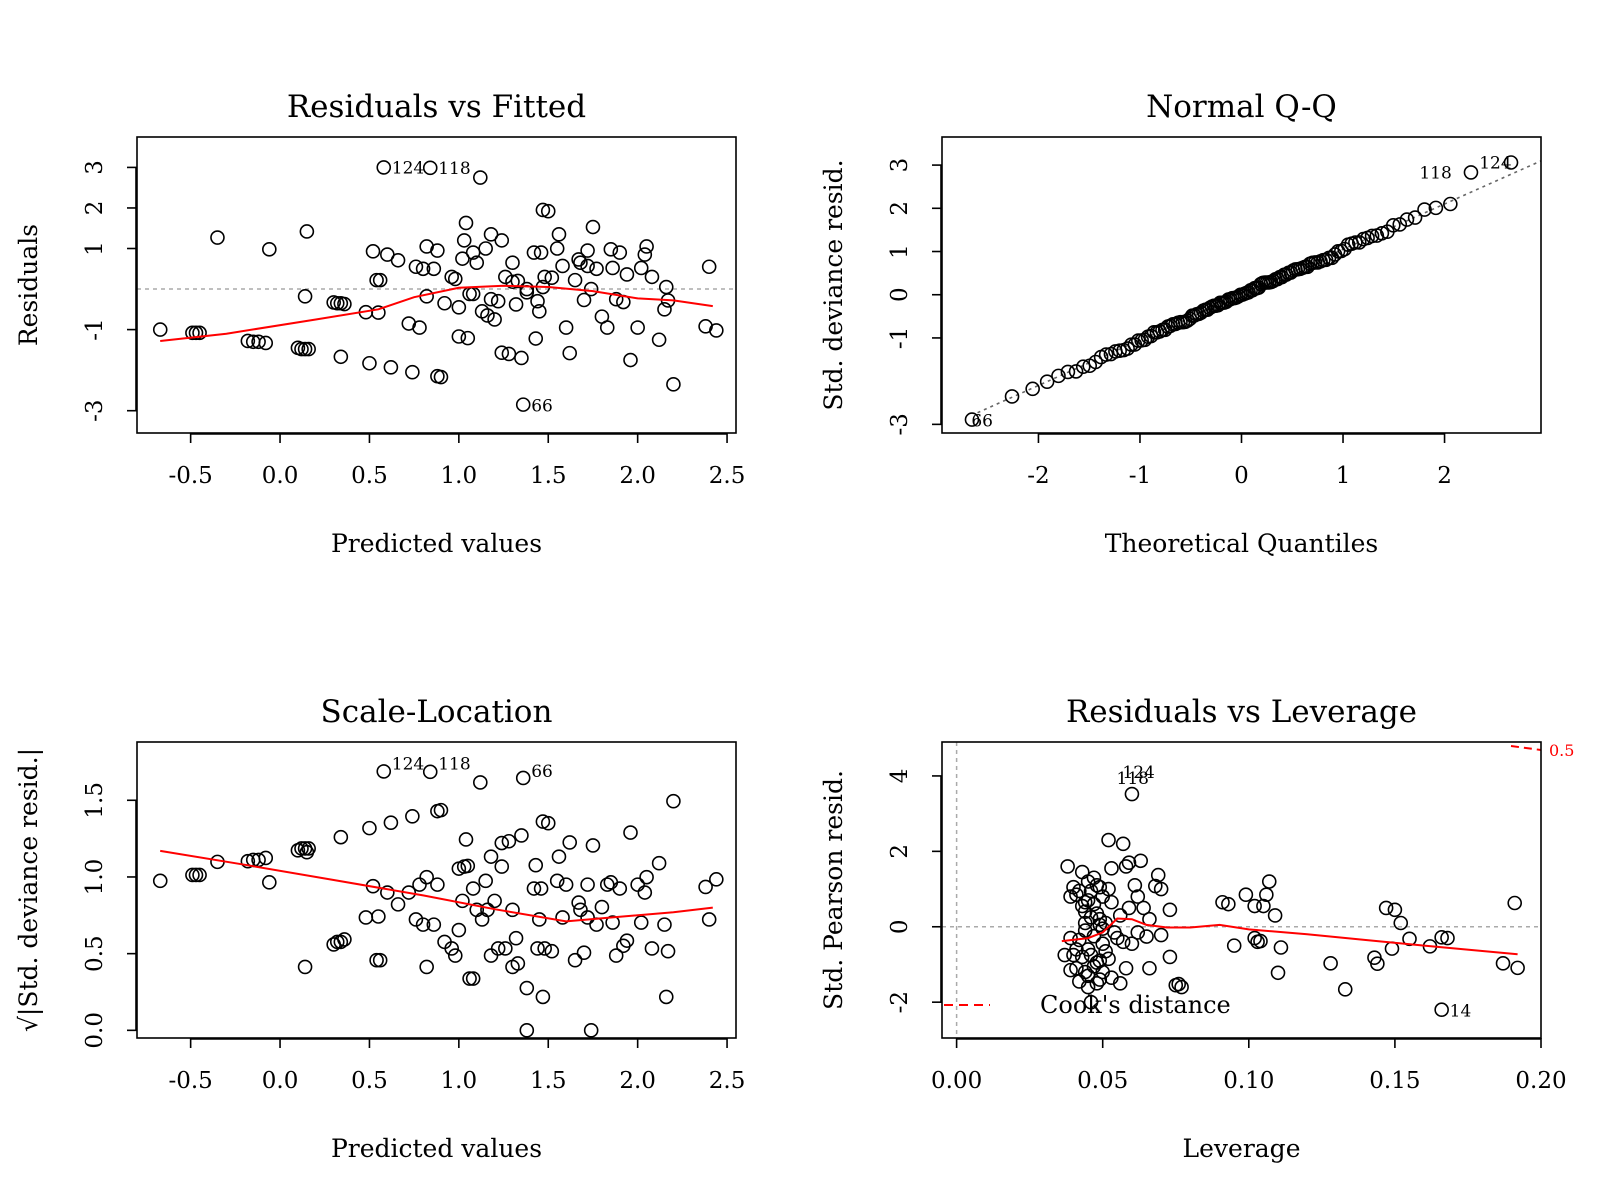 The height and width of the screenshot is (1200, 1600). I want to click on y-tick-label: -3, so click(900, 424).